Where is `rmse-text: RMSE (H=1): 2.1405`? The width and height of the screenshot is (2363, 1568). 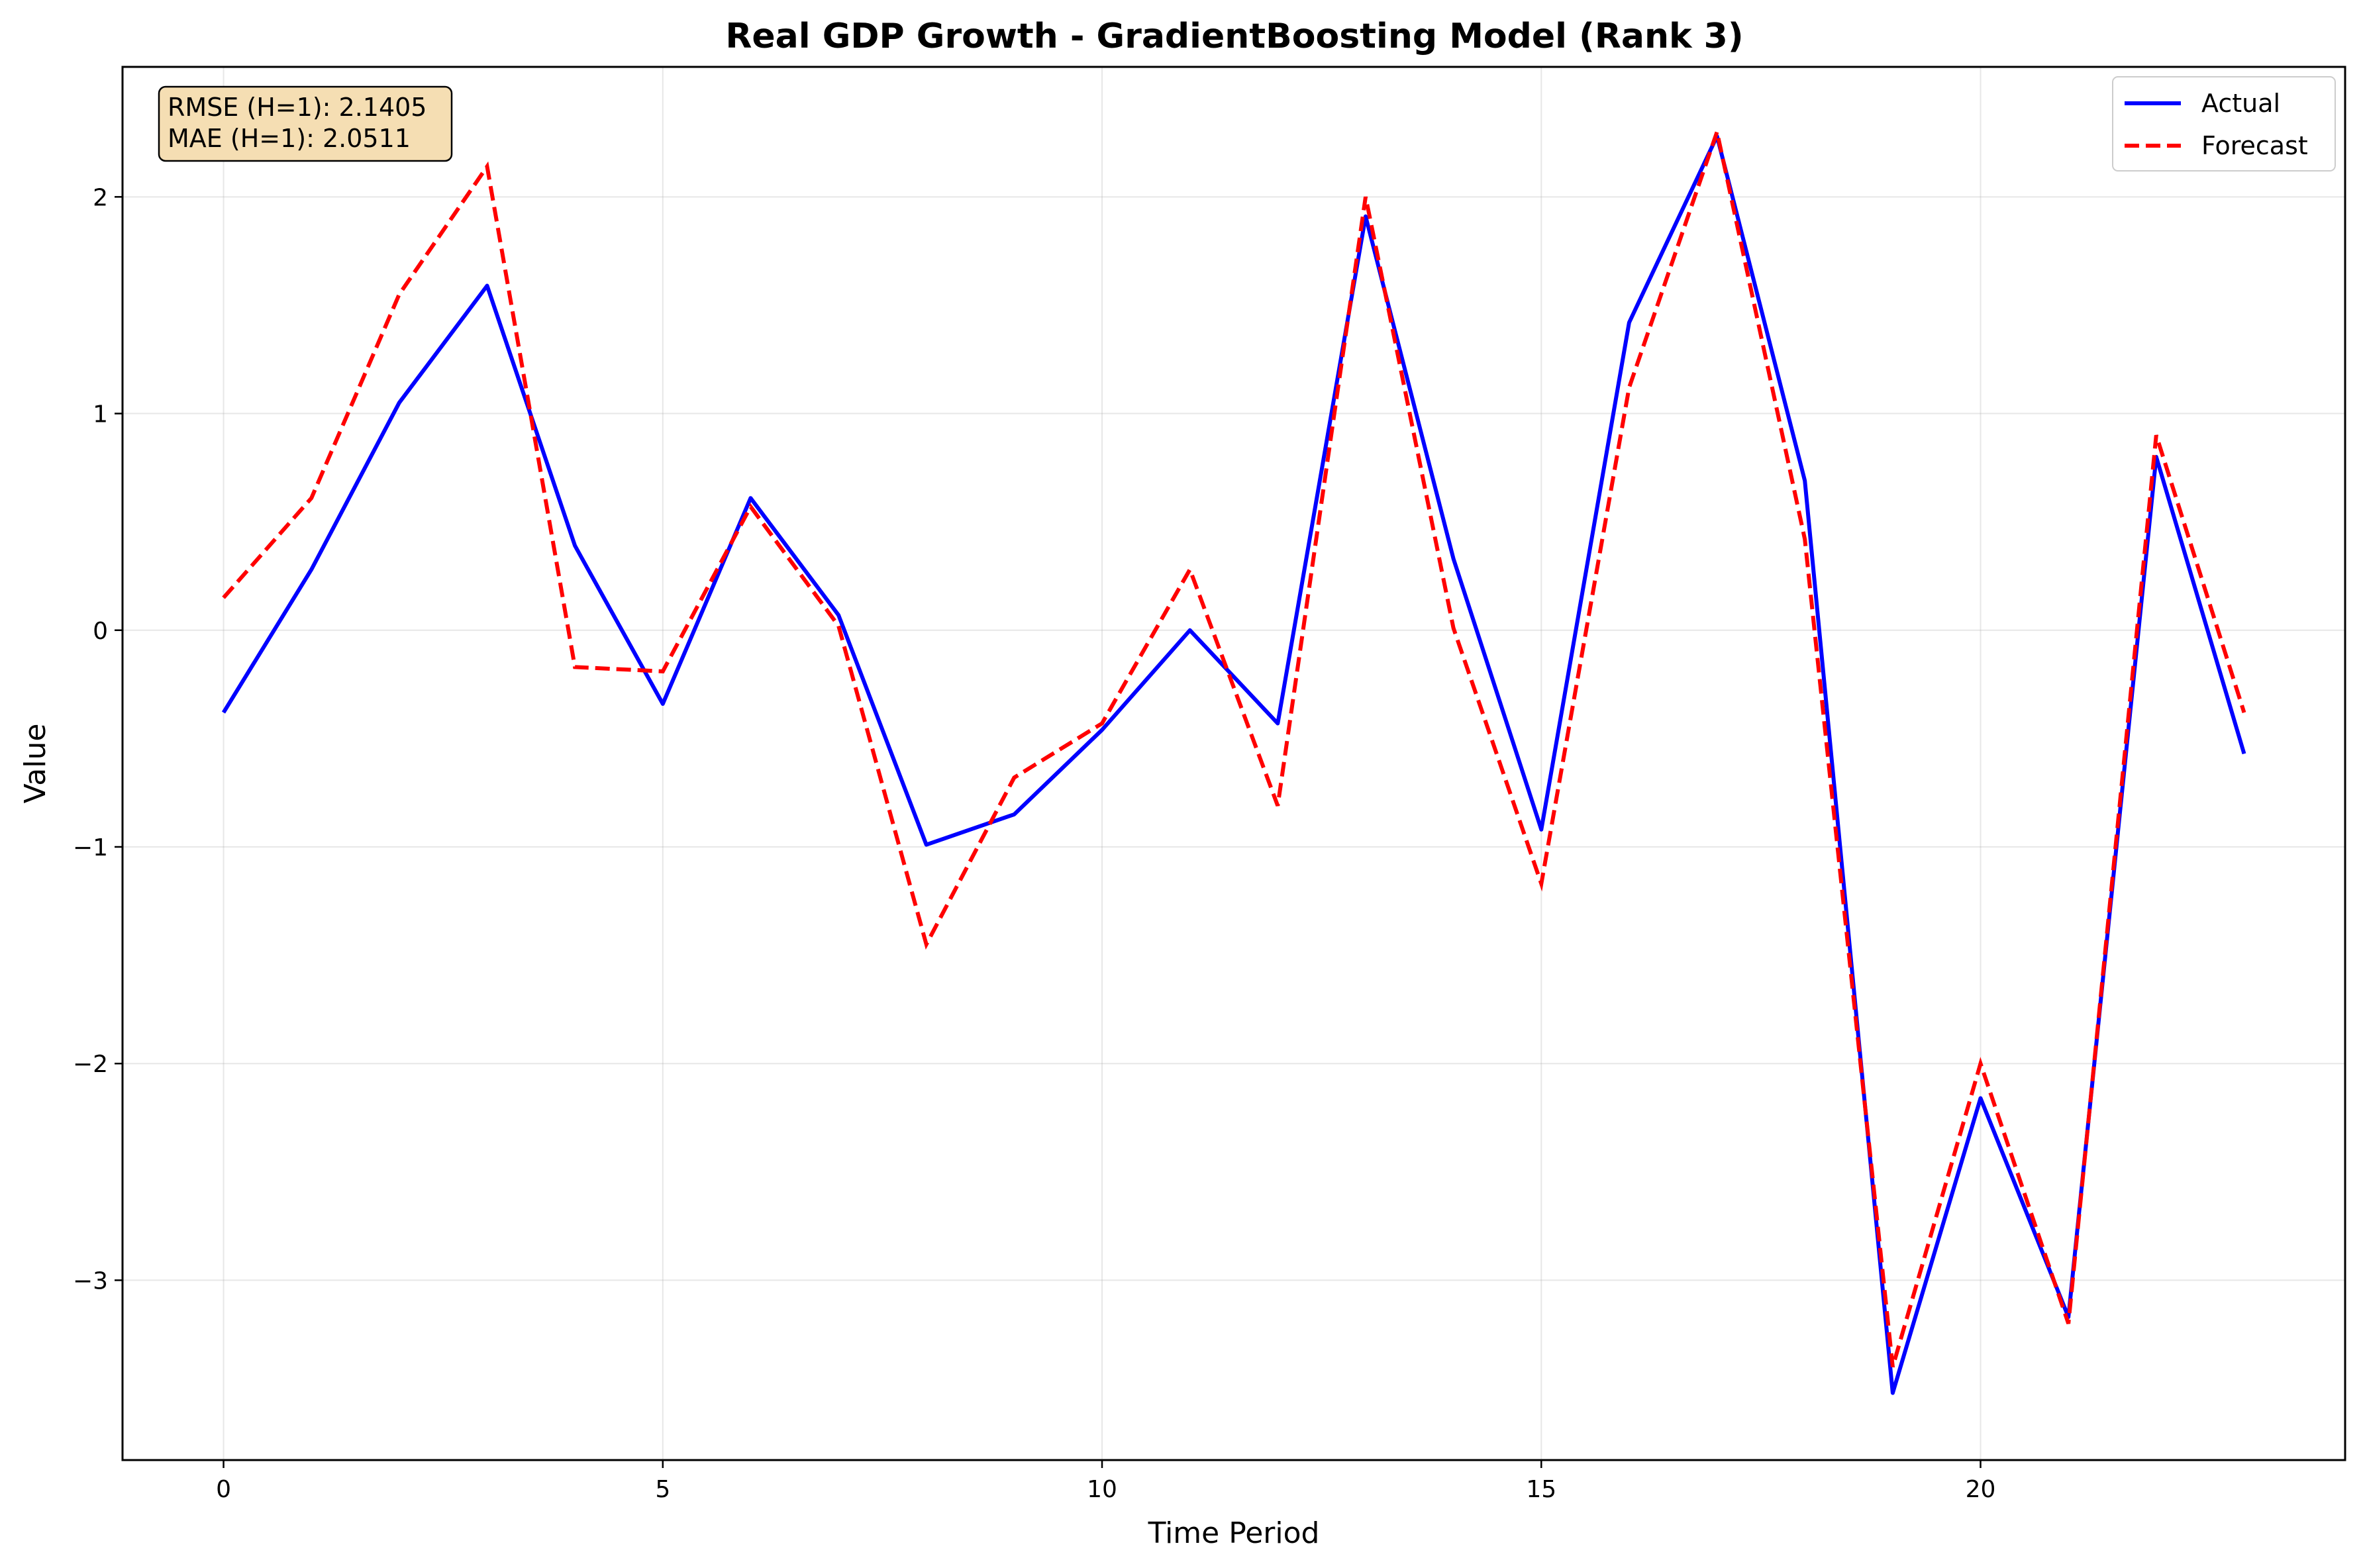
rmse-text: RMSE (H=1): 2.1405 is located at coordinates (297, 107).